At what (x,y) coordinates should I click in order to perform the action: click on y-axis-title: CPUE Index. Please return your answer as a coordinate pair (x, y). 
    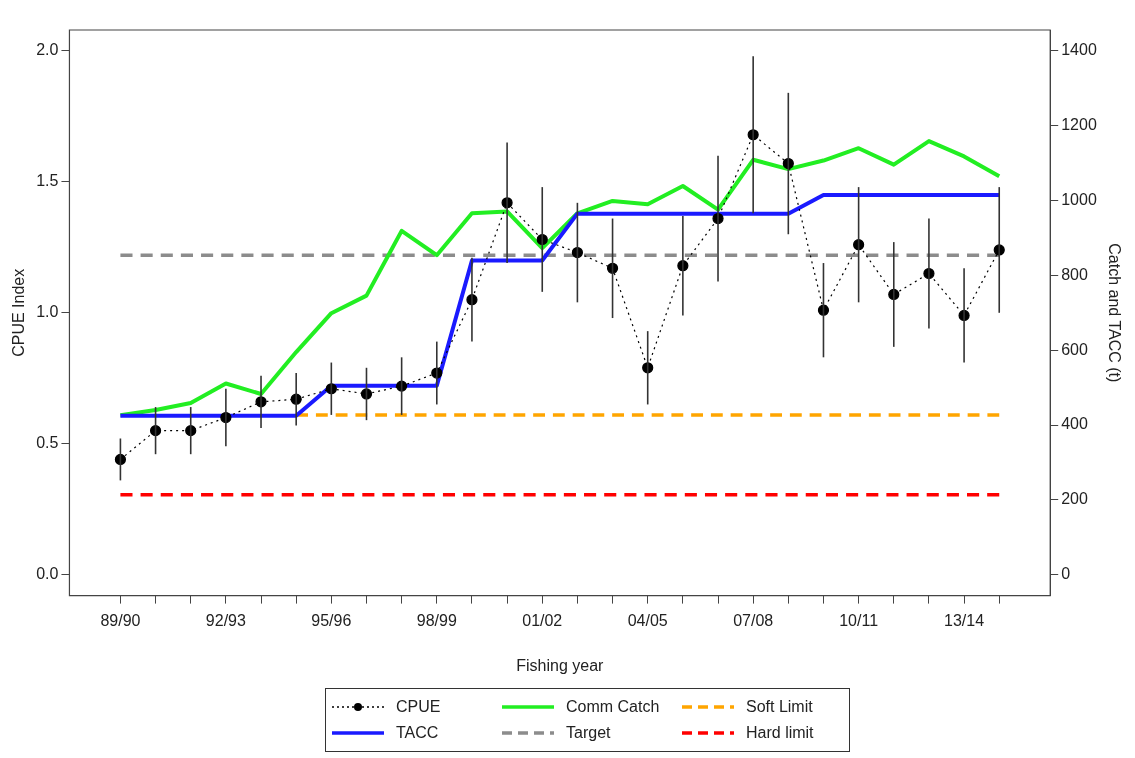
    Looking at the image, I should click on (19, 312).